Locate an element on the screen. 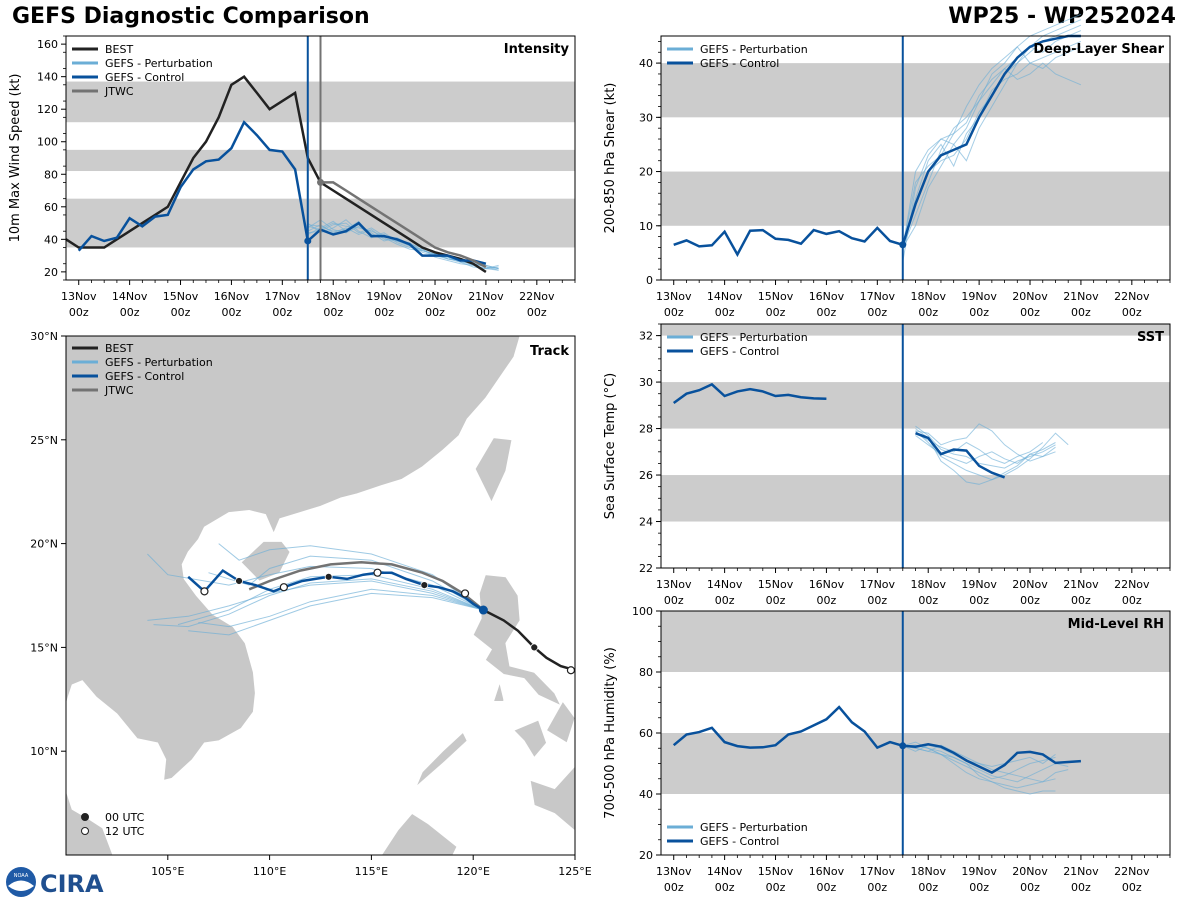 Image resolution: width=1200 pixels, height=902 pixels. y-axis-label: Sea Surface Temp (°C) is located at coordinates (610, 446).